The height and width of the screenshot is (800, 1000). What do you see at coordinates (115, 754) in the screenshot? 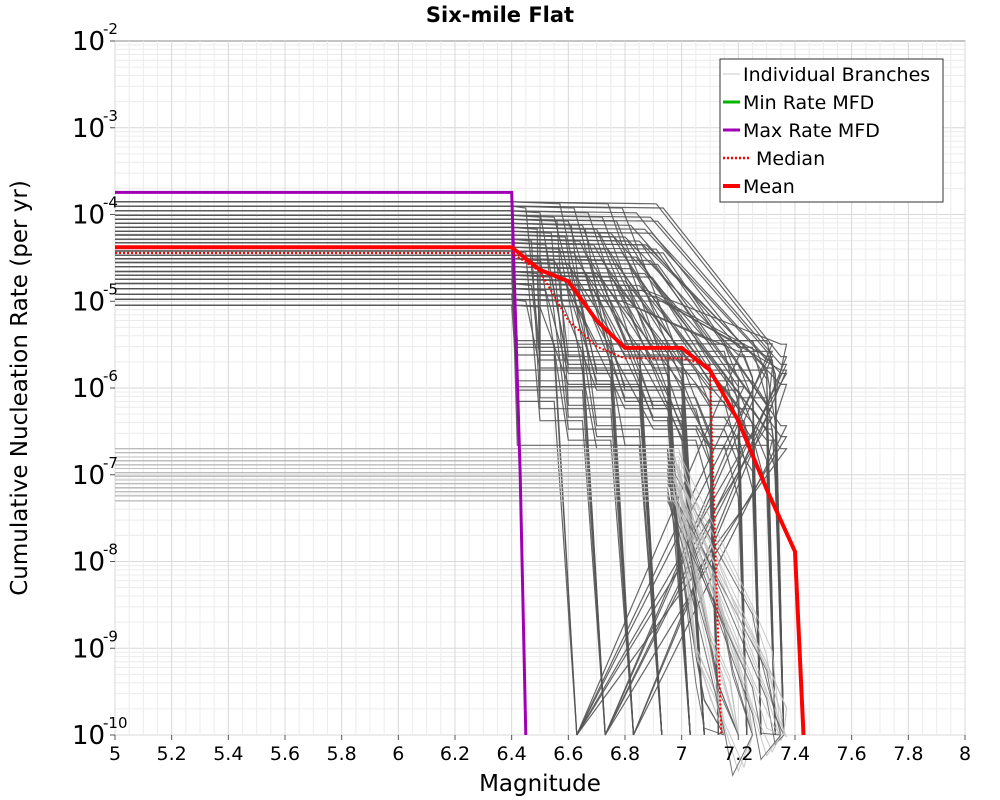
I see `x-tick-label: 5` at bounding box center [115, 754].